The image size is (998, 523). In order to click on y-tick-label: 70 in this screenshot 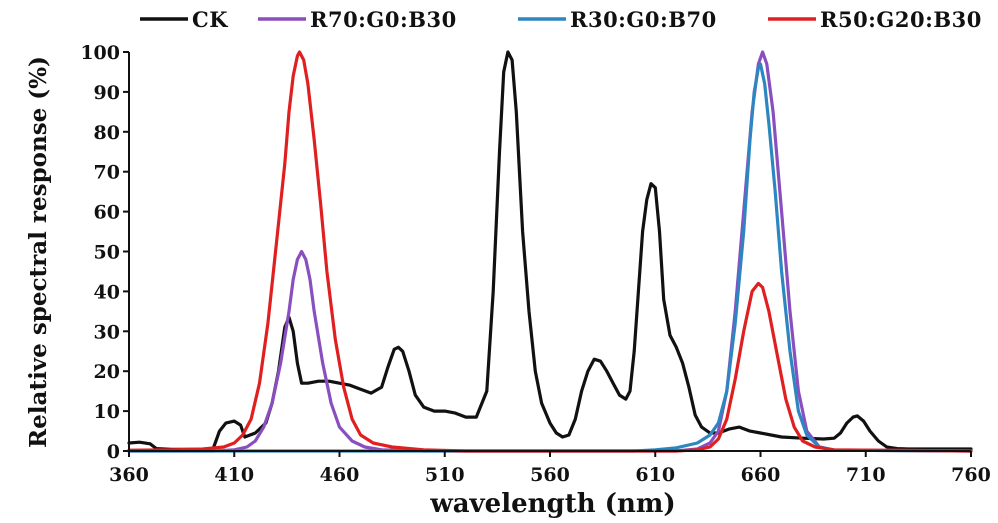, I will do `click(107, 173)`.